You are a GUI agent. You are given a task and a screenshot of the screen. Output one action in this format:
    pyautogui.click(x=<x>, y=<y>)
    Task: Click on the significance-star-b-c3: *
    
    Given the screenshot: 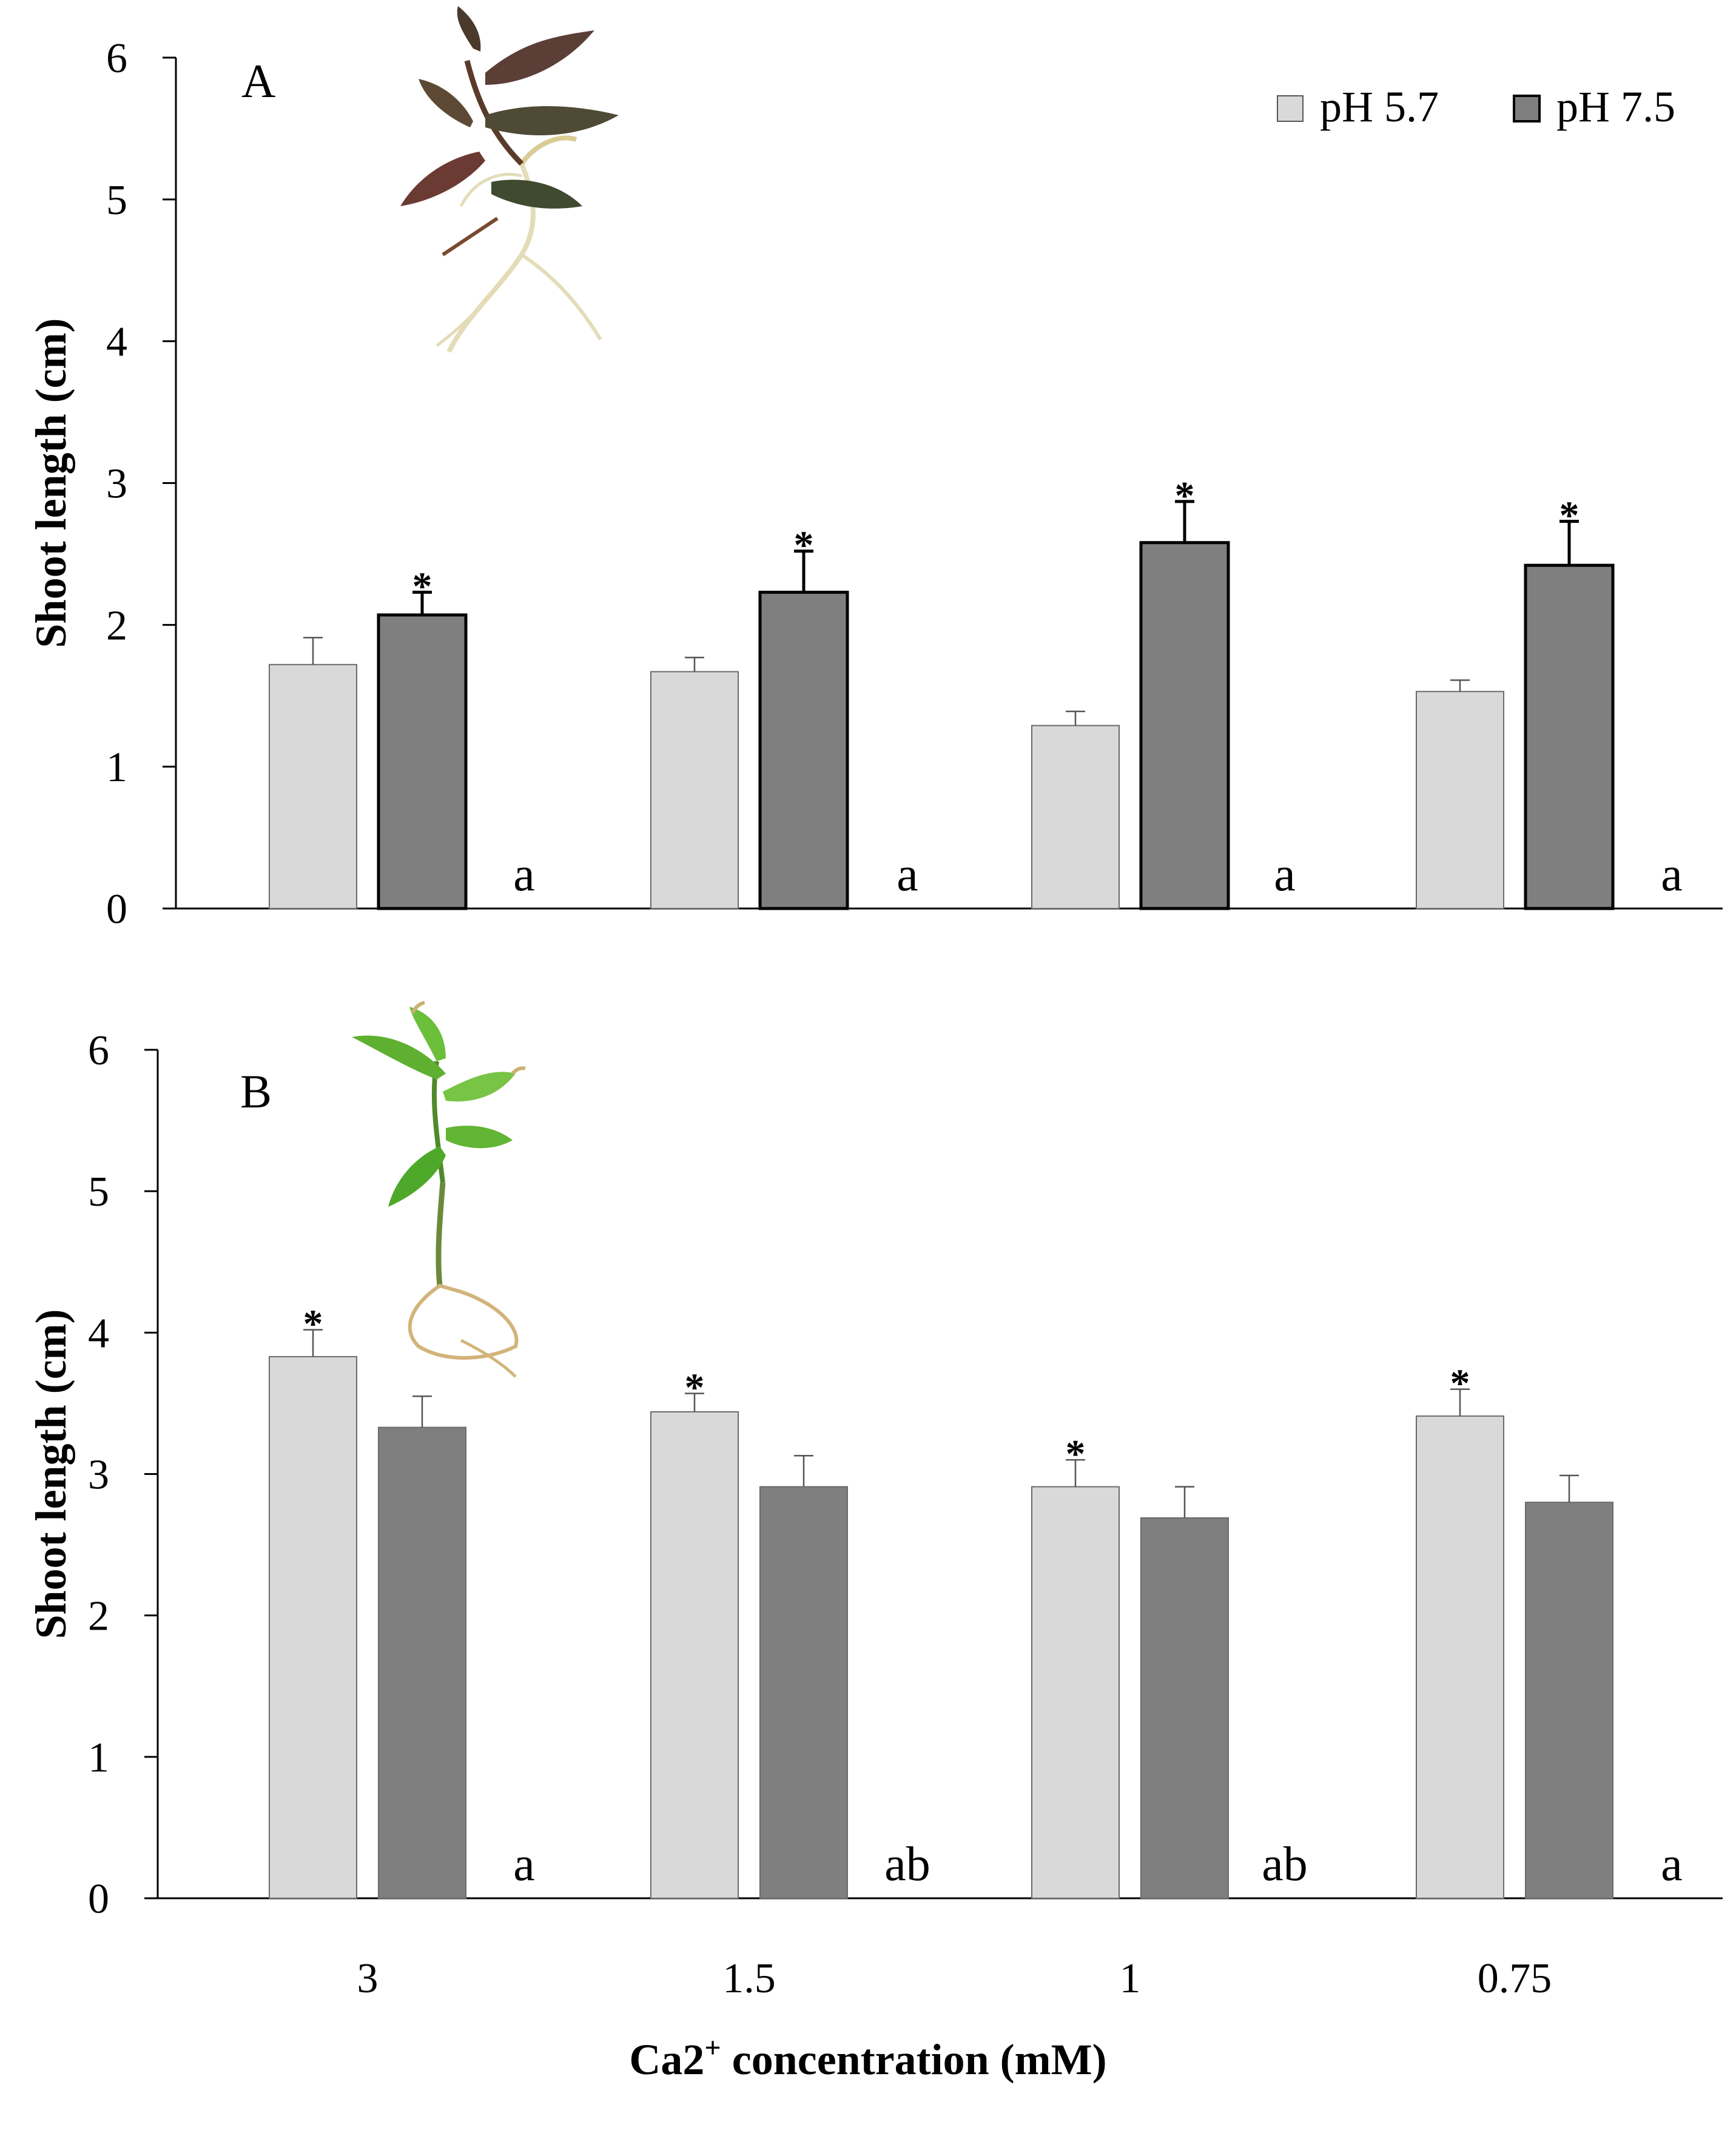 What is the action you would take?
    pyautogui.click(x=1460, y=1384)
    